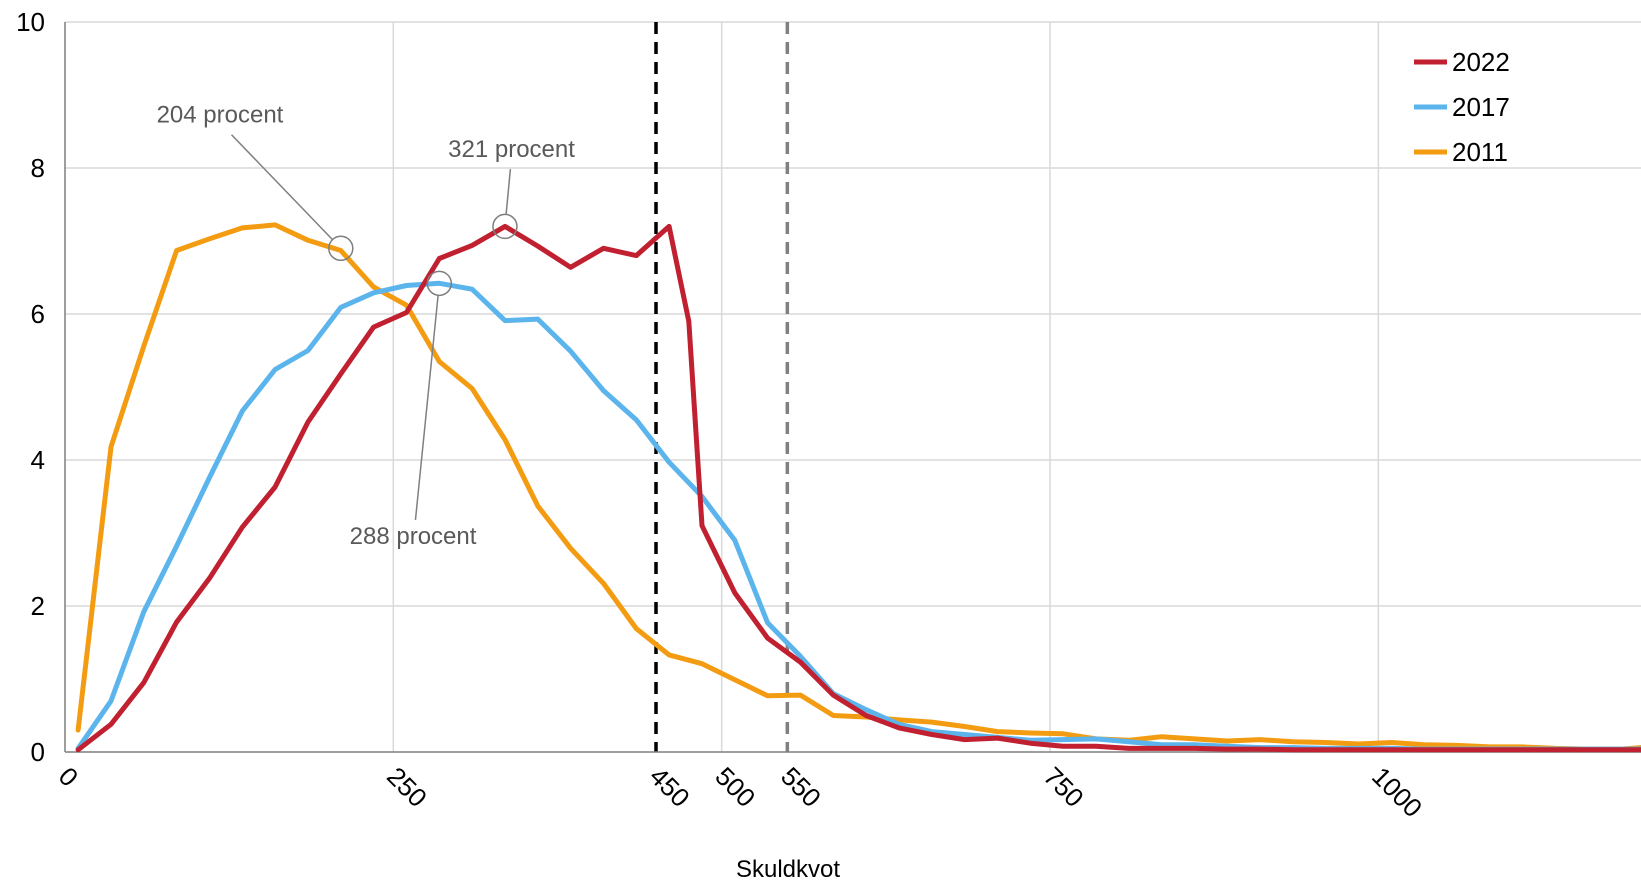 Image resolution: width=1641 pixels, height=885 pixels. I want to click on y-tick-label: 10, so click(30, 22).